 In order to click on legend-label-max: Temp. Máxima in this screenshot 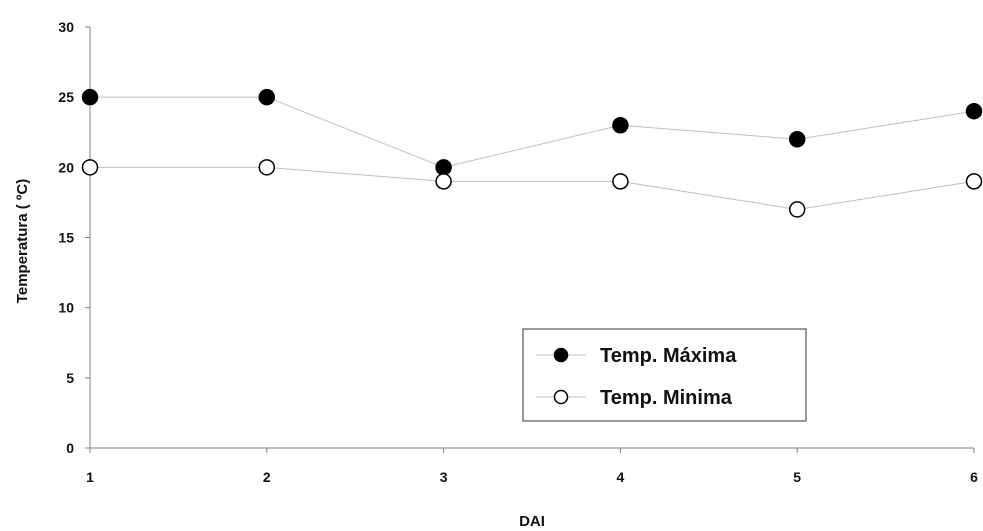, I will do `click(668, 356)`.